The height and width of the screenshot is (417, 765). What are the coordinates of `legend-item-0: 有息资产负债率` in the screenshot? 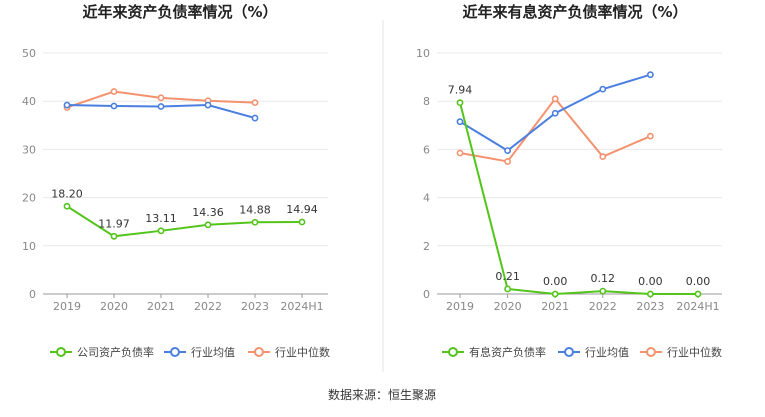 It's located at (494, 352).